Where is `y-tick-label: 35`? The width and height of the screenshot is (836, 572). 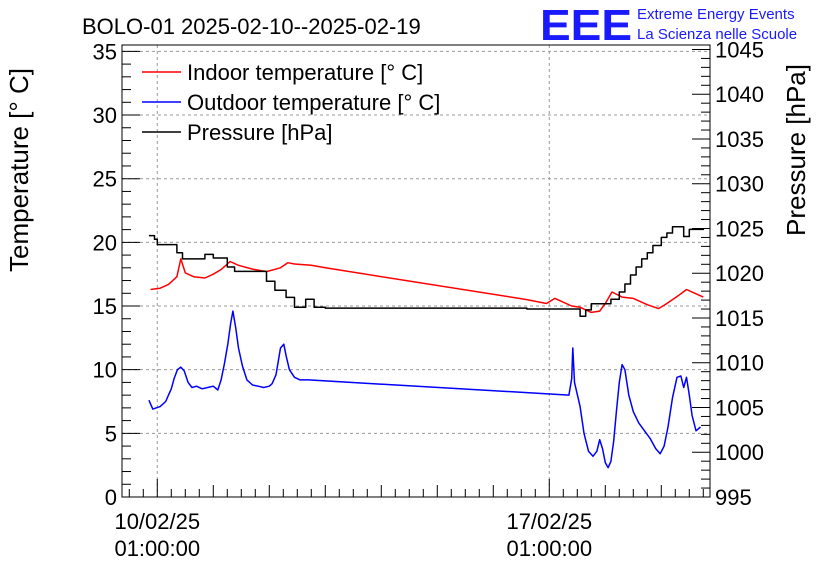
y-tick-label: 35 is located at coordinates (105, 51).